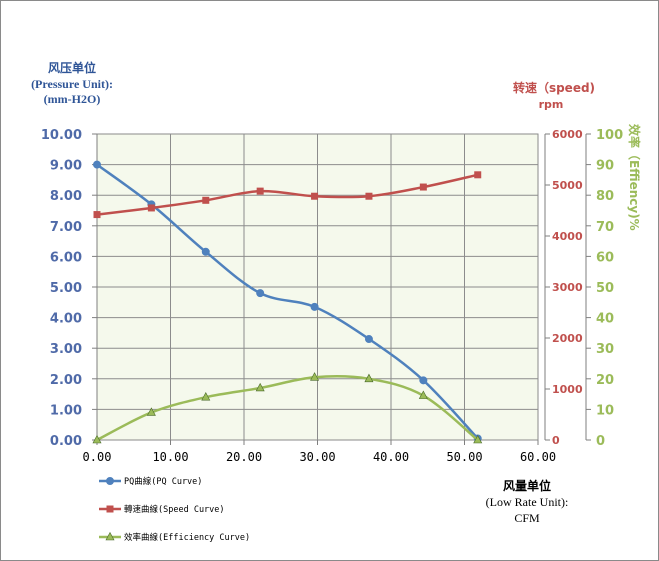  I want to click on x-tick-label: 10.00, so click(170, 457).